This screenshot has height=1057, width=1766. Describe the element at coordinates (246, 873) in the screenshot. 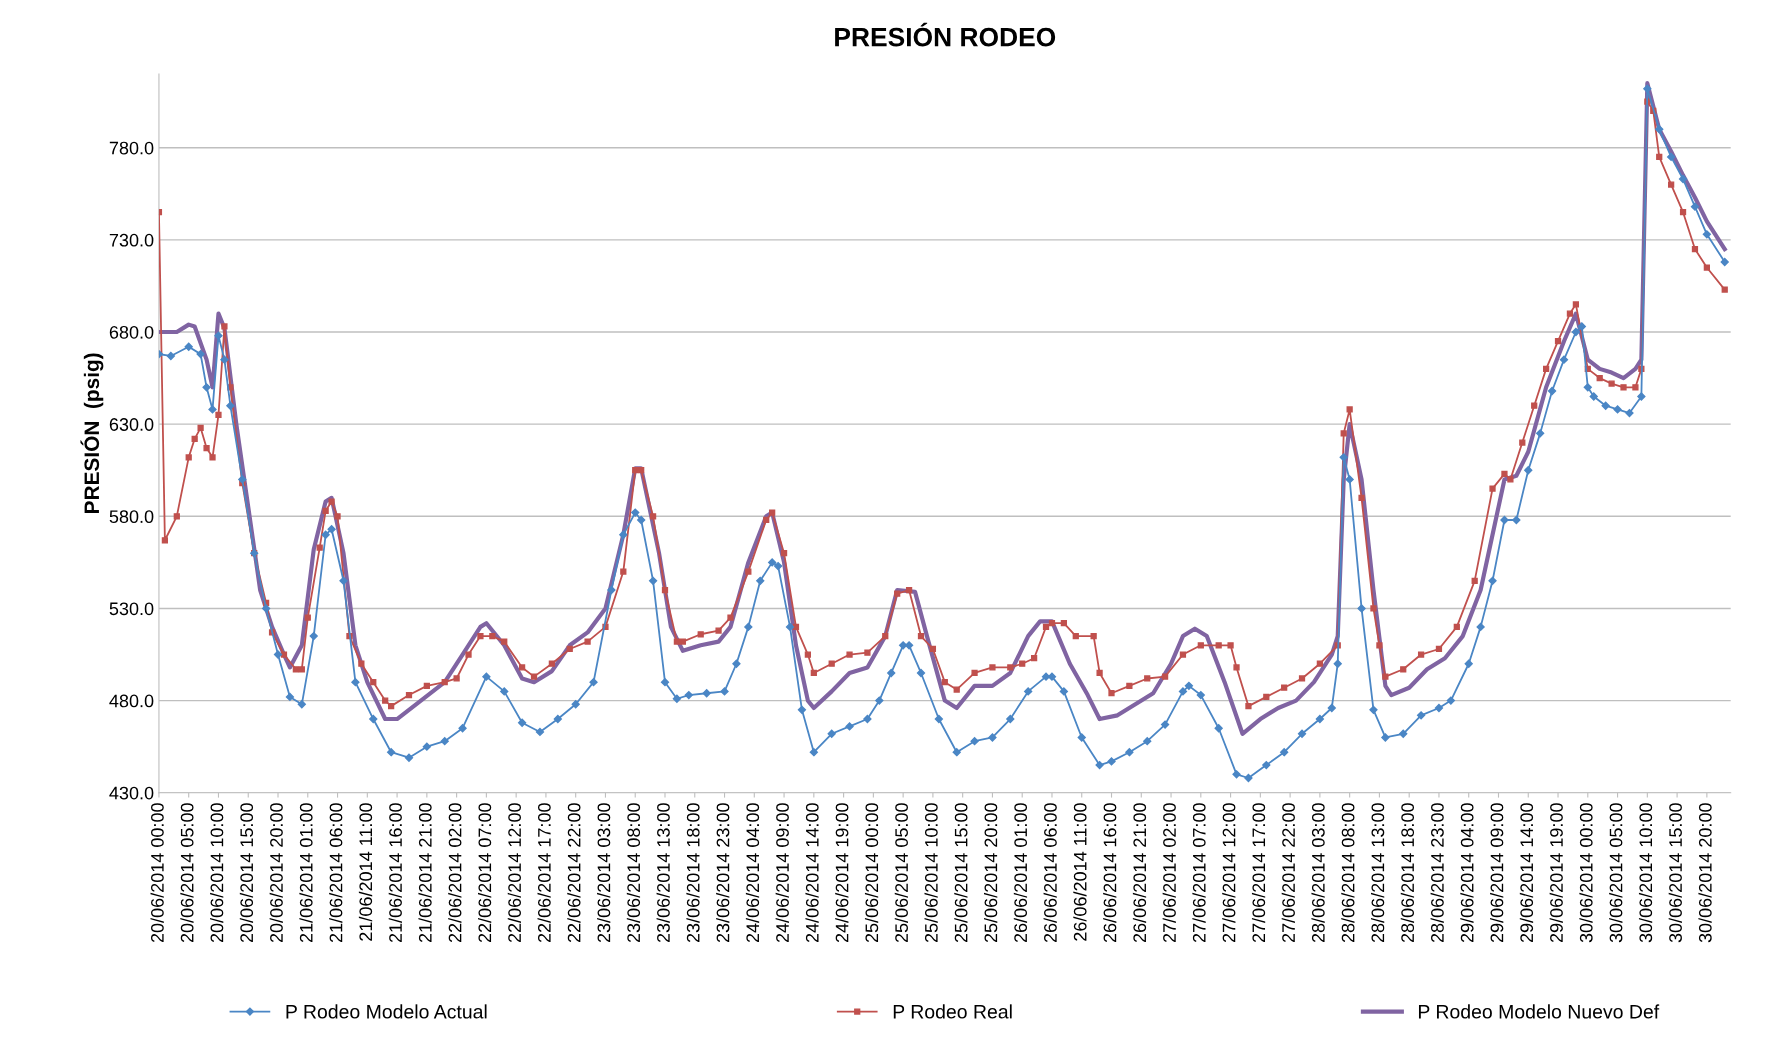

I see `x-tick-label: 20/06/2014 15:00` at that location.